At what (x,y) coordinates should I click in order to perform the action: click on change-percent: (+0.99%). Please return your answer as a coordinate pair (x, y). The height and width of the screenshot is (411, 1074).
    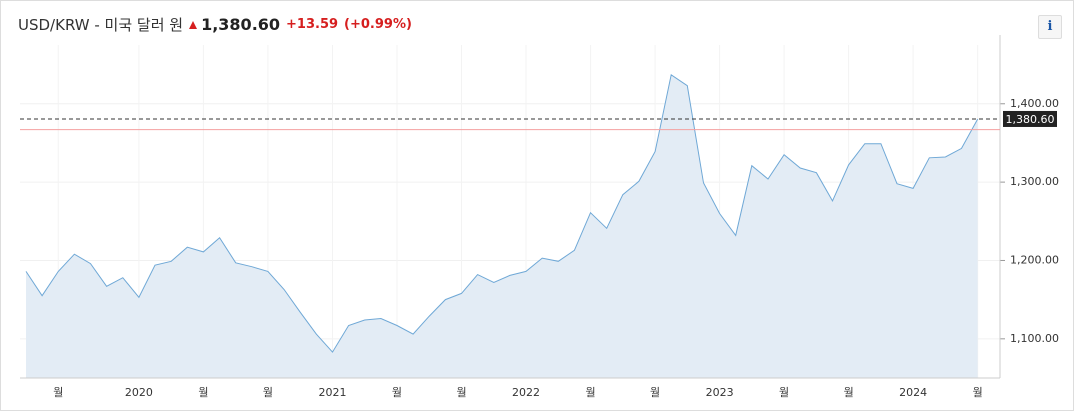
    Looking at the image, I should click on (378, 24).